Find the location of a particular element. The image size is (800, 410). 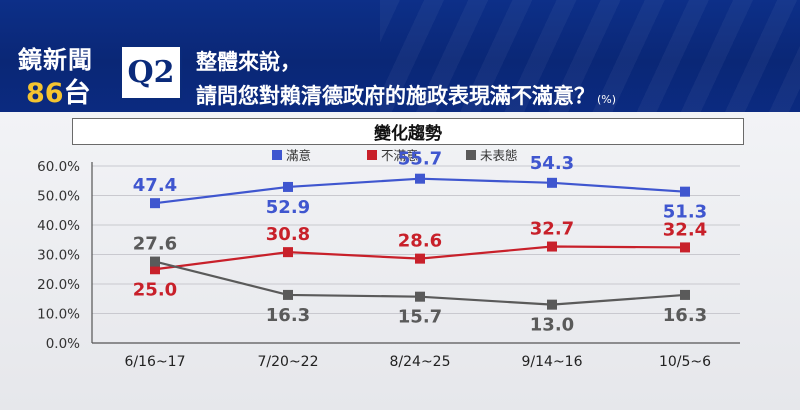

legend-label: 未表態 is located at coordinates (499, 155).